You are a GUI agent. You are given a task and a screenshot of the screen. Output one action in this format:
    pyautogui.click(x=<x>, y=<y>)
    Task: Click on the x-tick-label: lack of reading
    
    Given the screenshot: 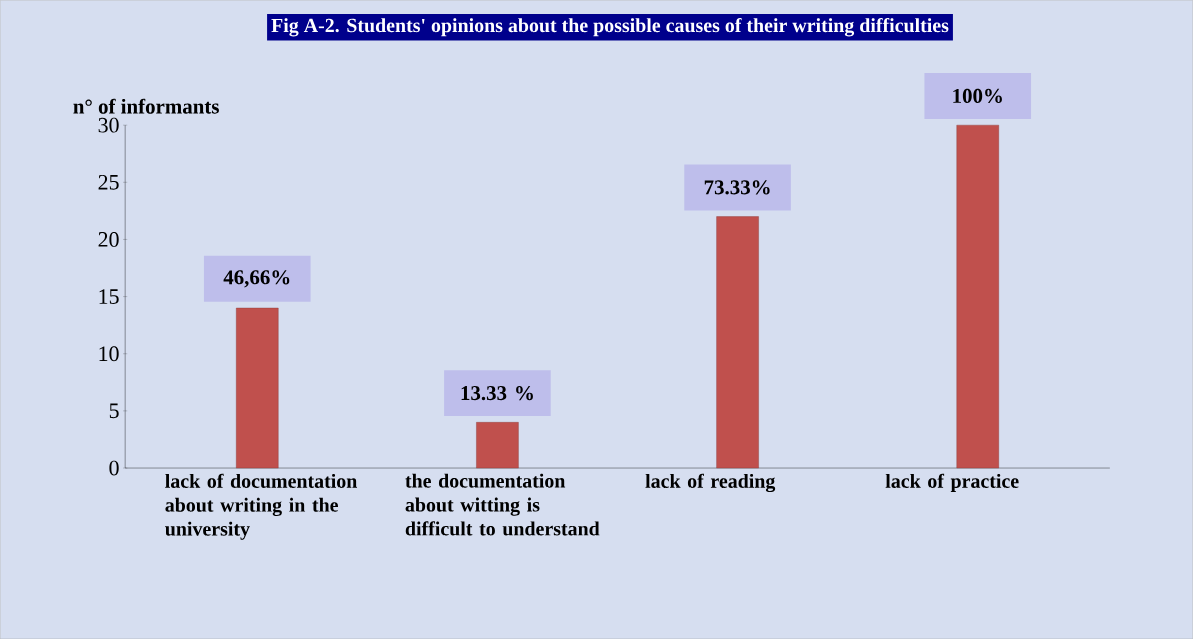 What is the action you would take?
    pyautogui.click(x=710, y=483)
    